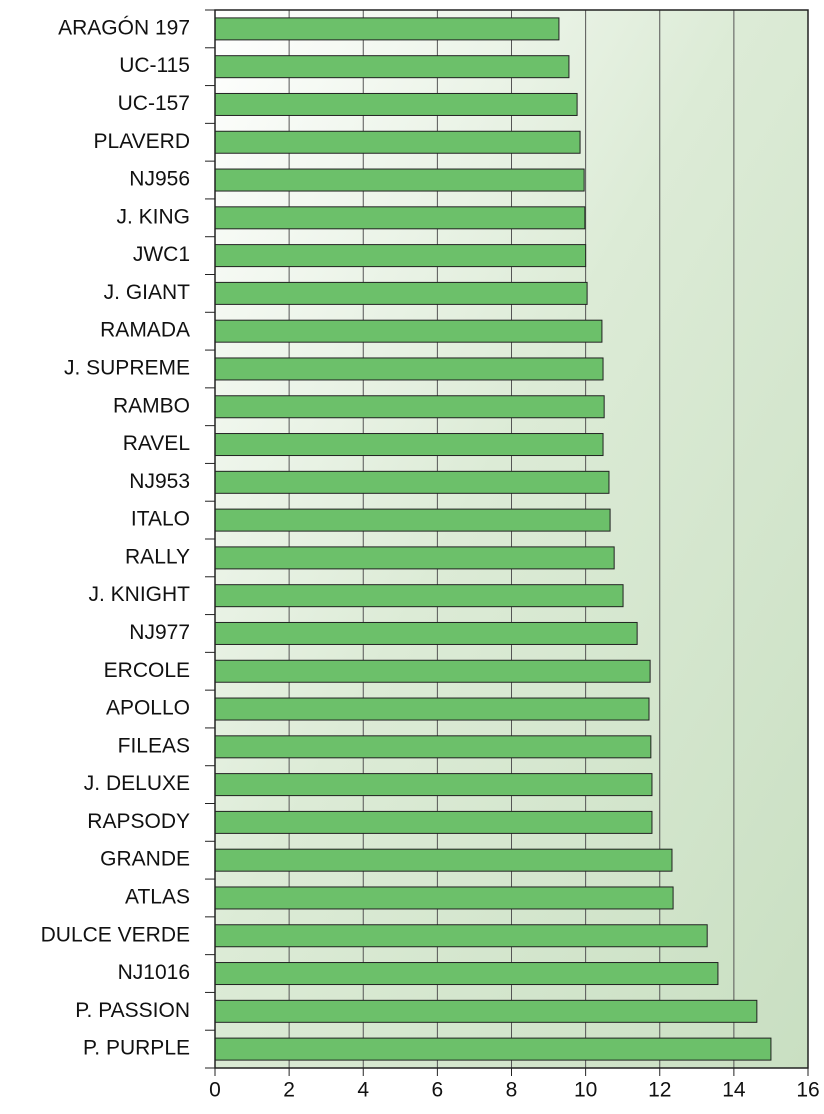 The width and height of the screenshot is (824, 1114). I want to click on x-tick-label: 16, so click(807, 1090).